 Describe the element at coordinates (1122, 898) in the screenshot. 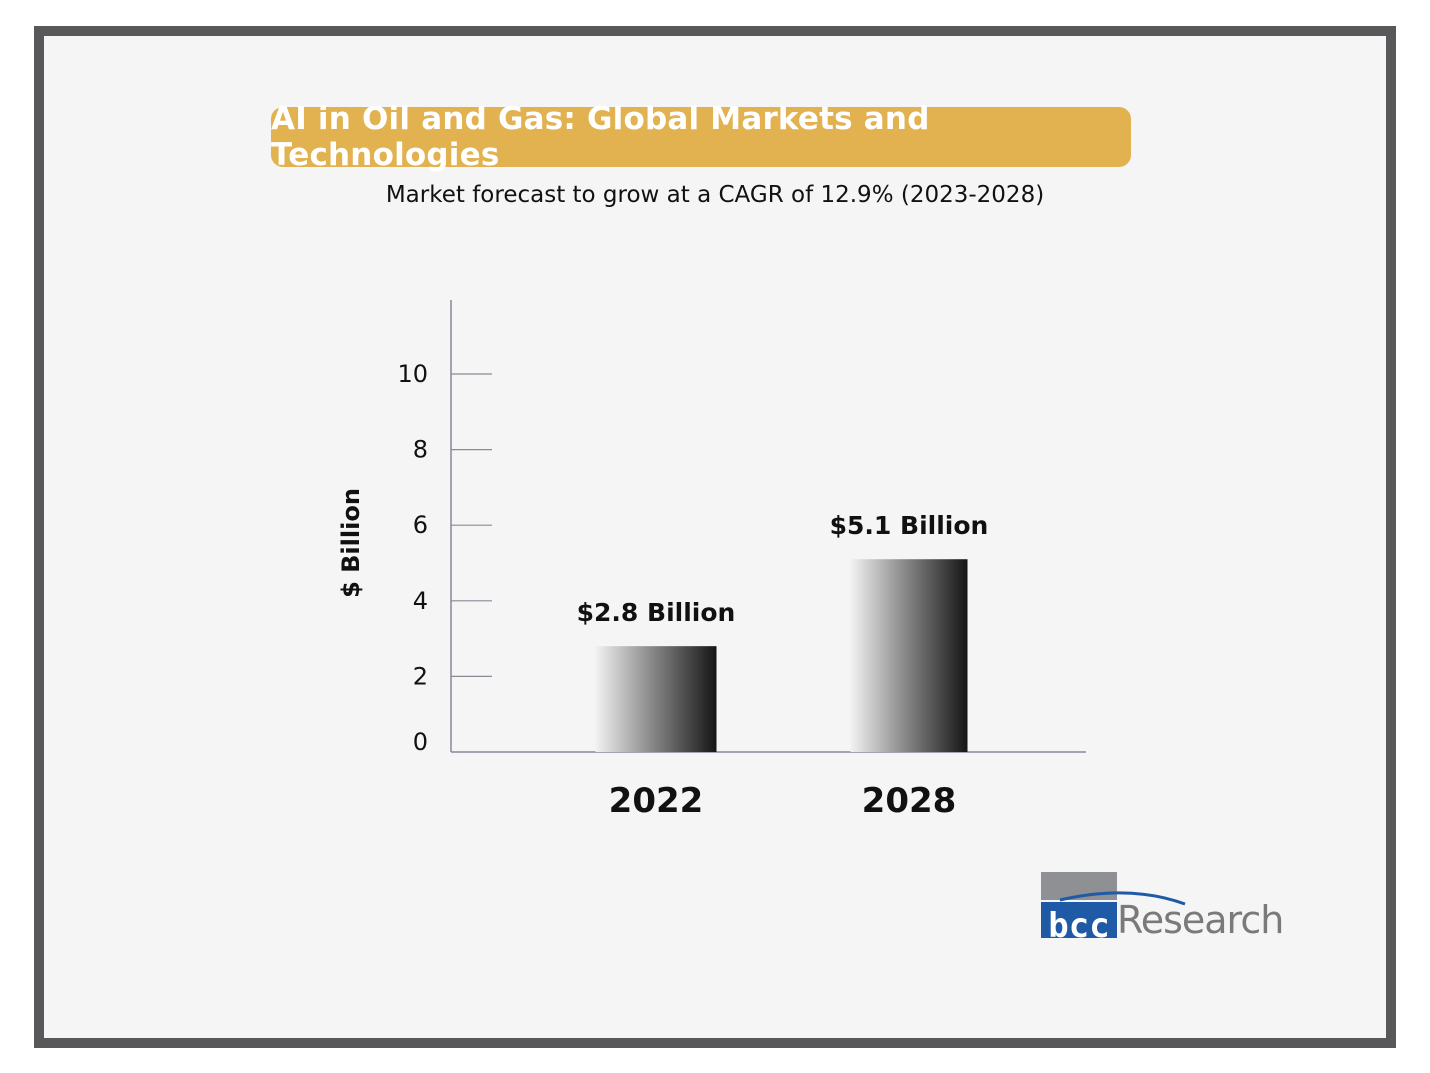

I see `logo-swoosh` at that location.